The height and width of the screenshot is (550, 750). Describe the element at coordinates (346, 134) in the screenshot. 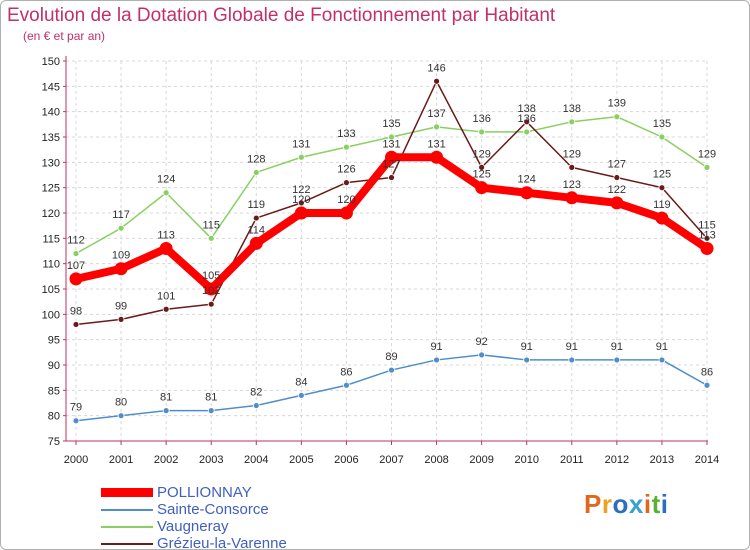

I see `data-label-vaugneray: 133` at that location.